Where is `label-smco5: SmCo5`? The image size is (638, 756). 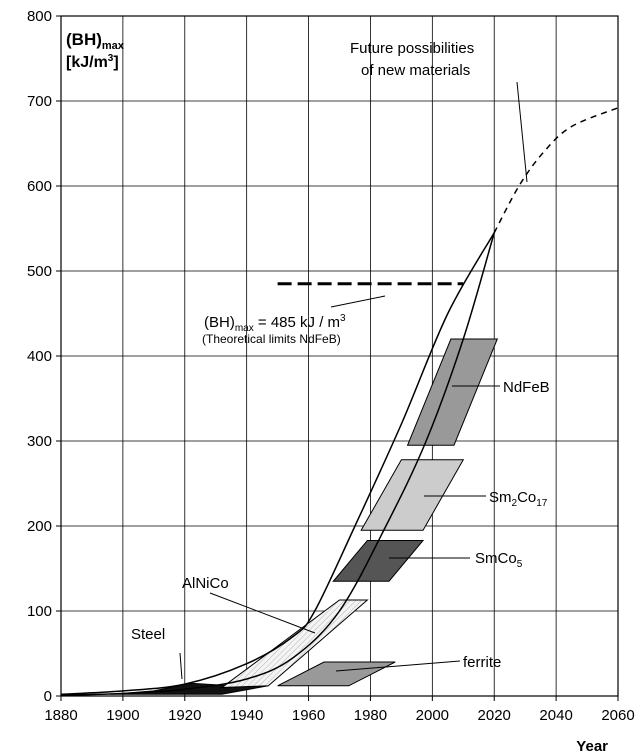
label-smco5: SmCo5 is located at coordinates (499, 560).